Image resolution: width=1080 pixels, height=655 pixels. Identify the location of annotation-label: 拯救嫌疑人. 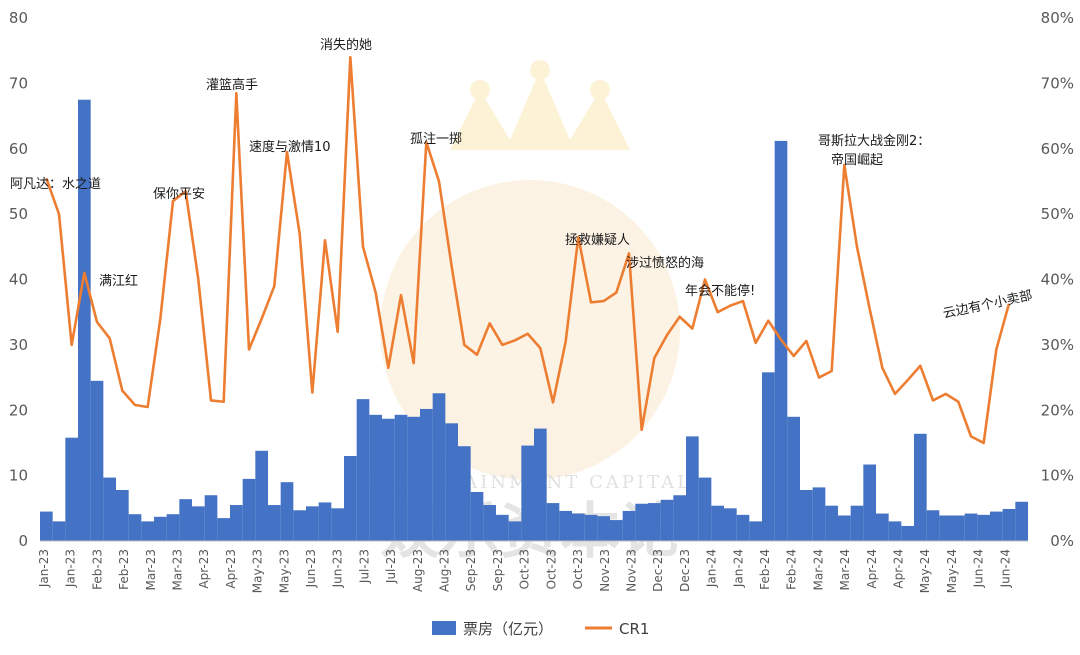
(597, 240).